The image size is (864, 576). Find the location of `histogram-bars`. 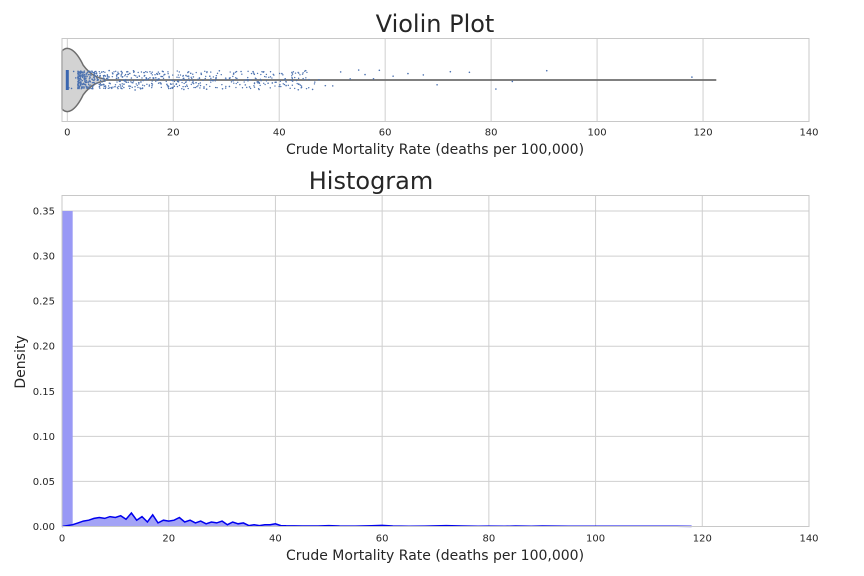

histogram-bars is located at coordinates (67, 369).